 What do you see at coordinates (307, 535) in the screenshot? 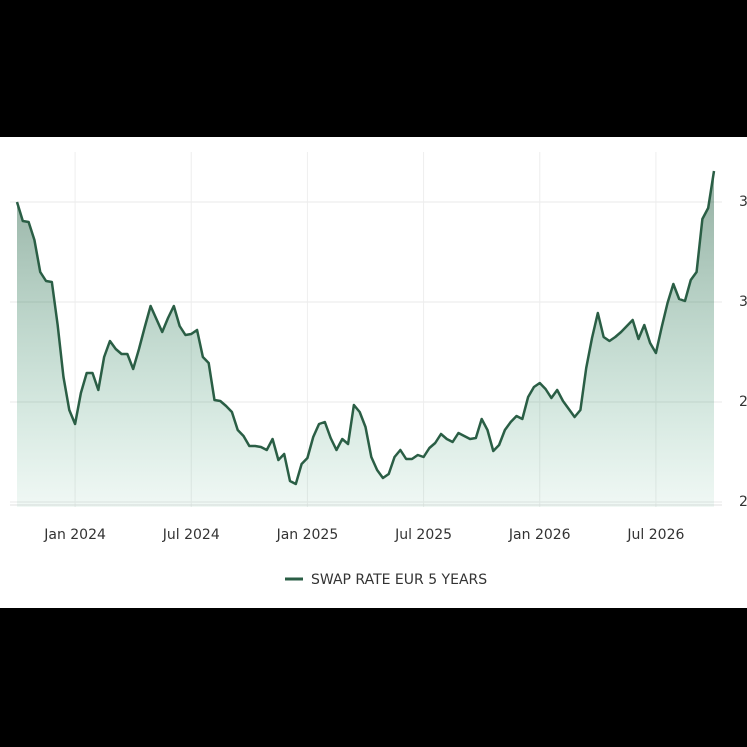
I see `x-tick-label: Jan 2025` at bounding box center [307, 535].